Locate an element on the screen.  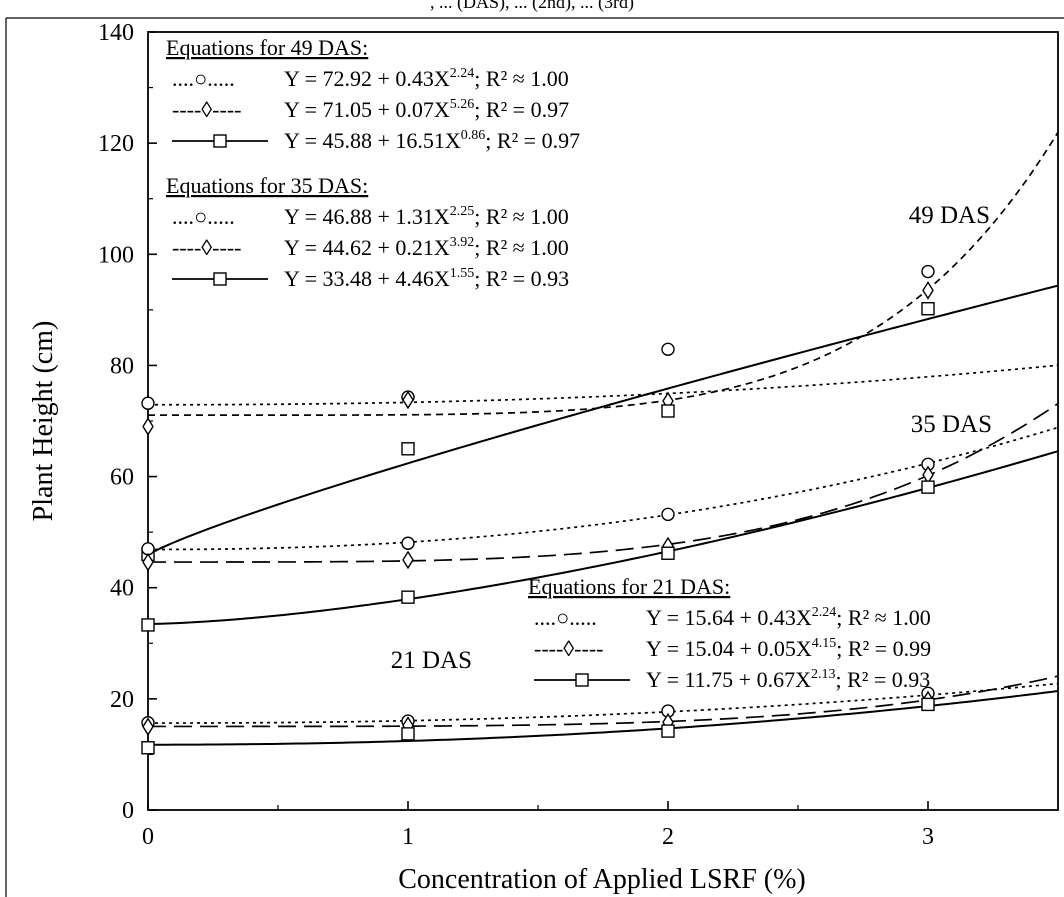
y-tick-label: 100 is located at coordinates (116, 255).